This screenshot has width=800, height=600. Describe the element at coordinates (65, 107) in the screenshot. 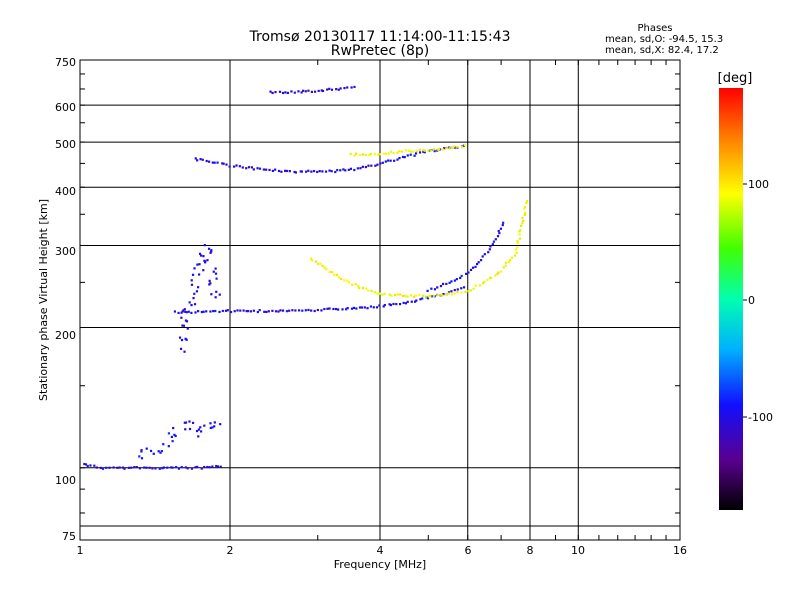

I see `y-tick-600: 600` at that location.